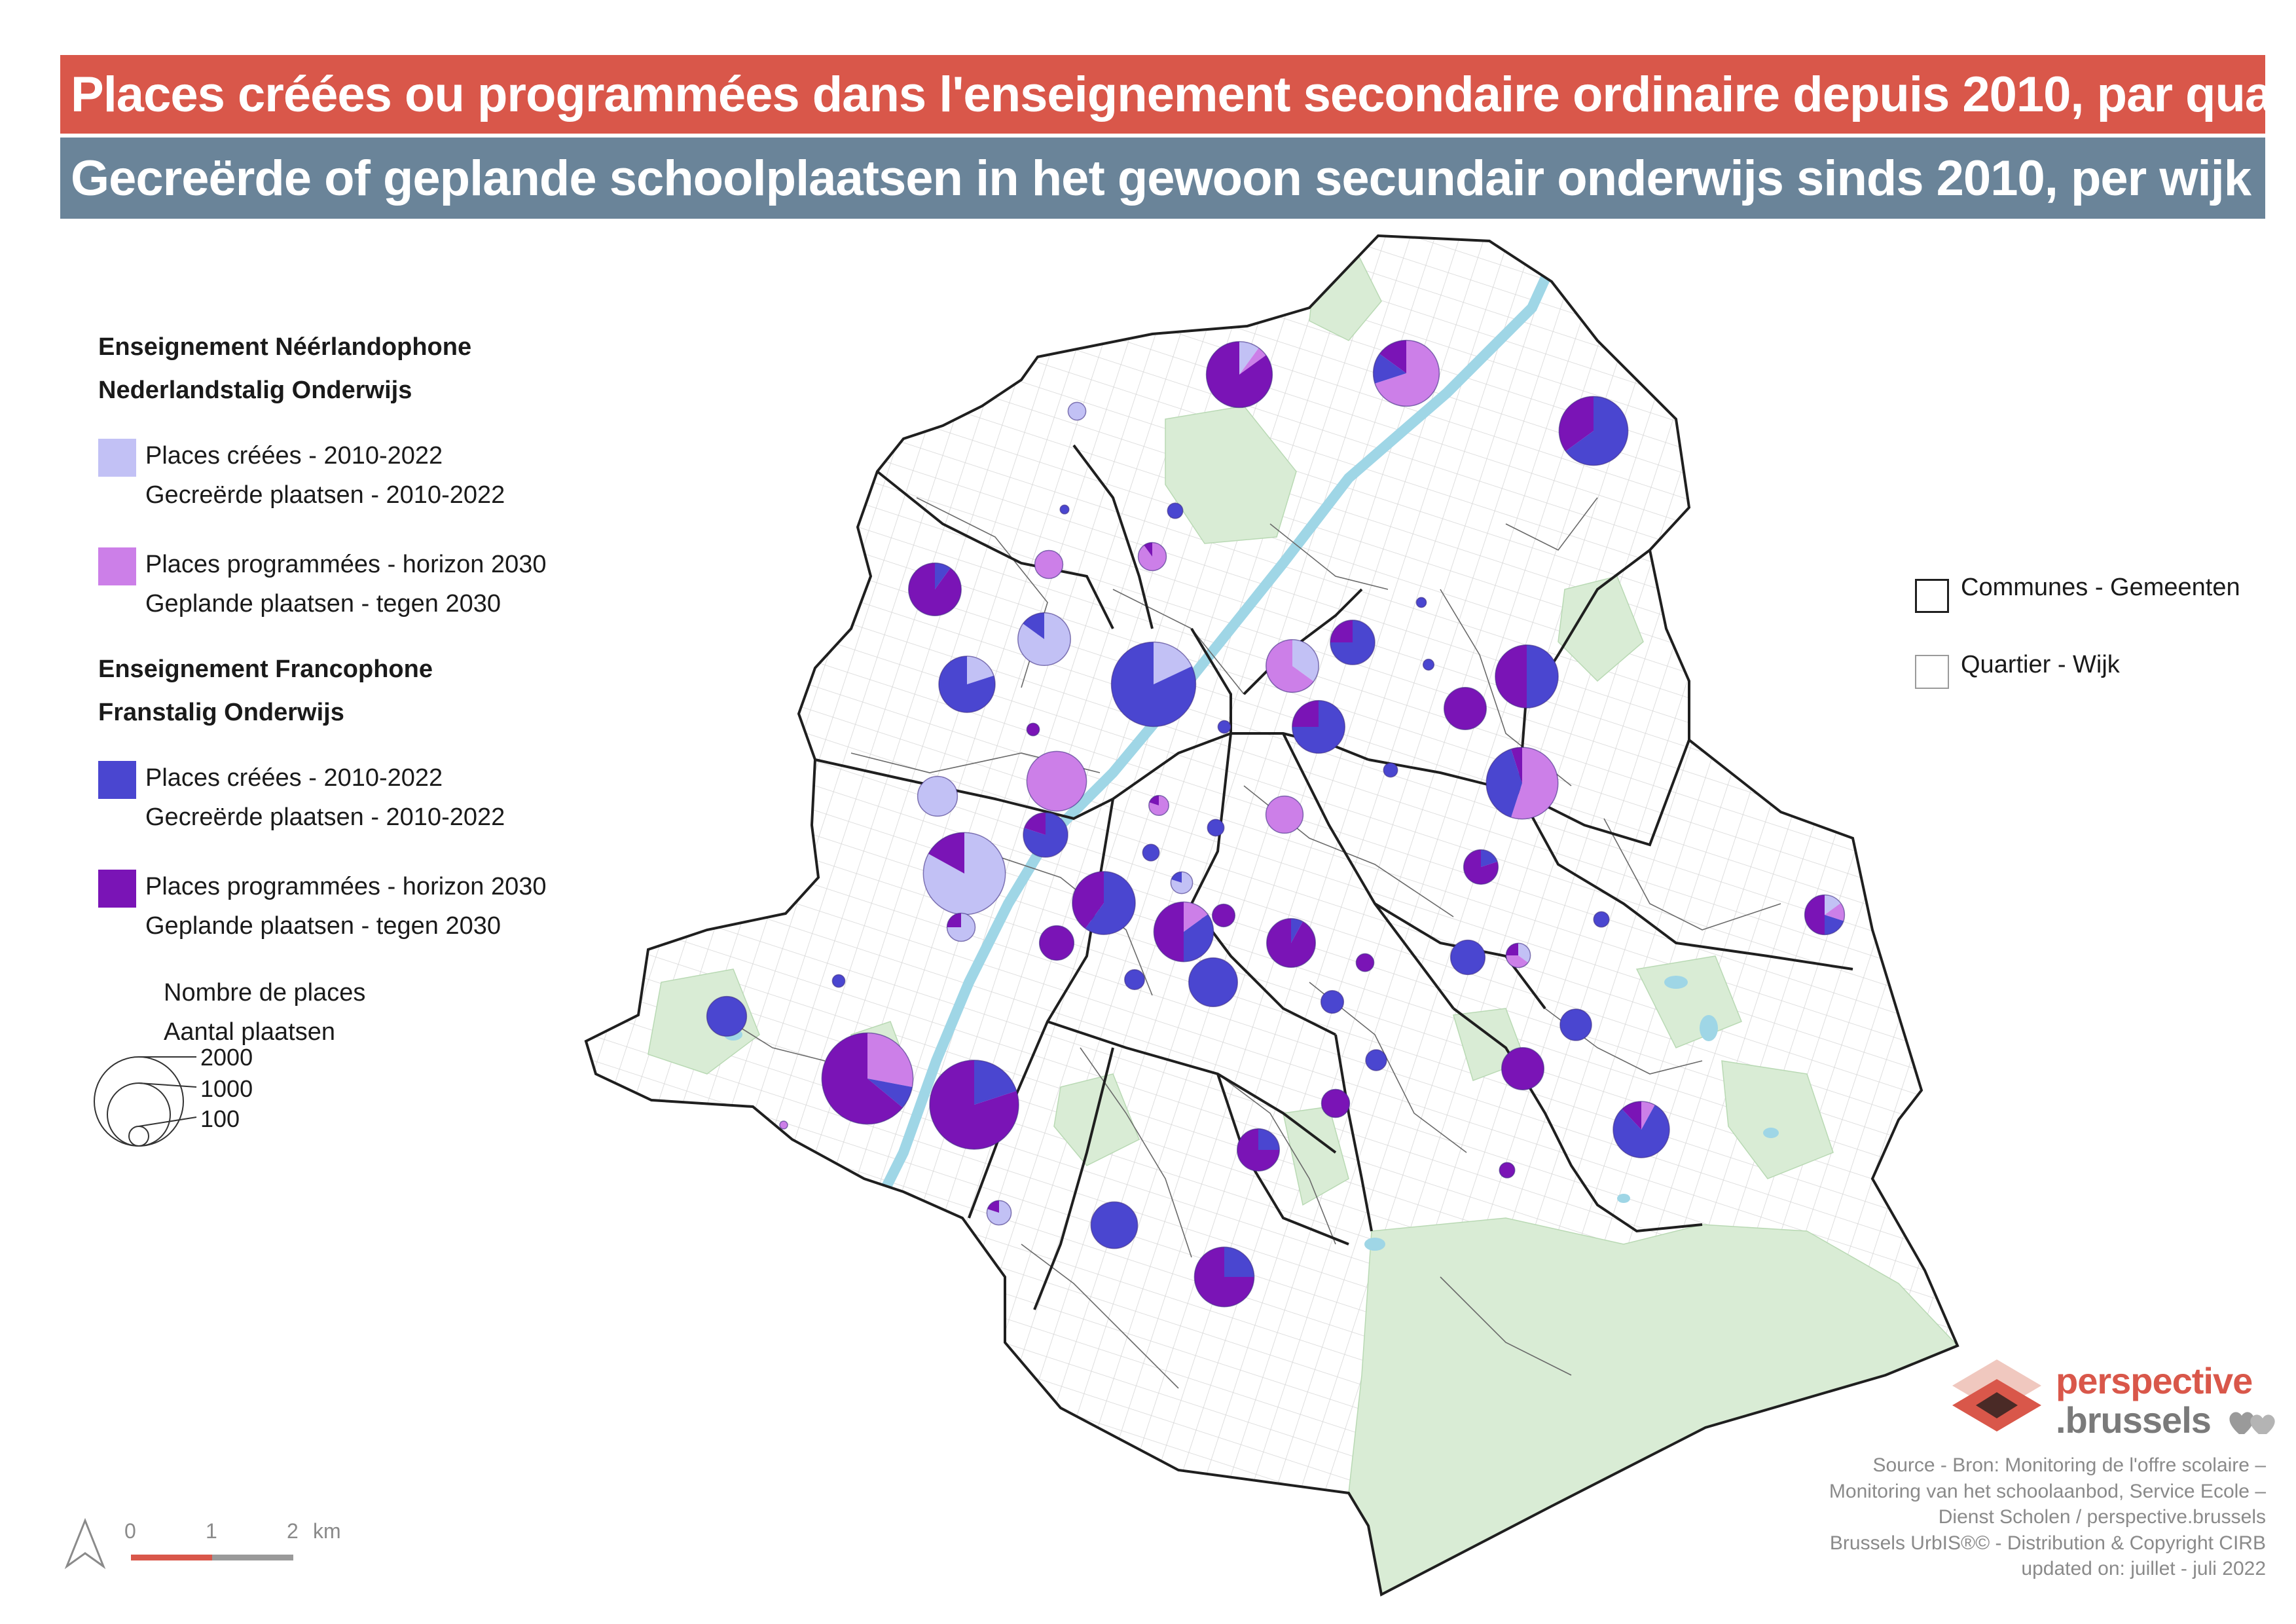 This screenshot has width=2296, height=1624. I want to click on logo-word-brussels: .brussels, so click(2134, 1420).